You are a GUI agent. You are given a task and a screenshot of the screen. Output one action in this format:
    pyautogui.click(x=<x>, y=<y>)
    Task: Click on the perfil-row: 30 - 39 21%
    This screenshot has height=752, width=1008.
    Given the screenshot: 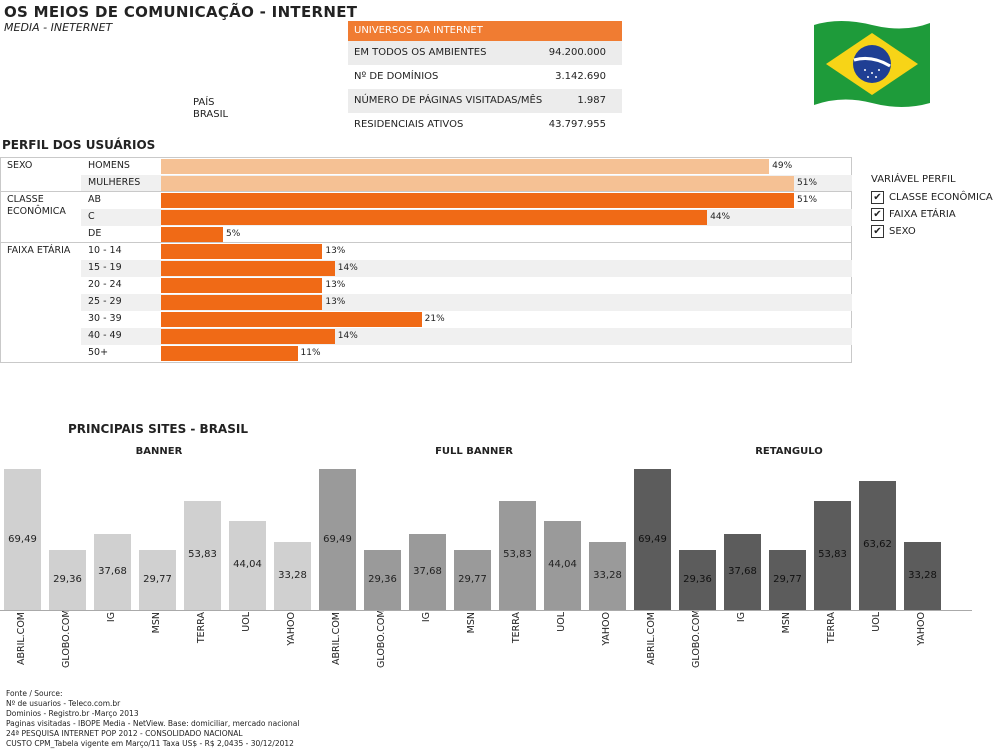 What is the action you would take?
    pyautogui.click(x=466, y=319)
    